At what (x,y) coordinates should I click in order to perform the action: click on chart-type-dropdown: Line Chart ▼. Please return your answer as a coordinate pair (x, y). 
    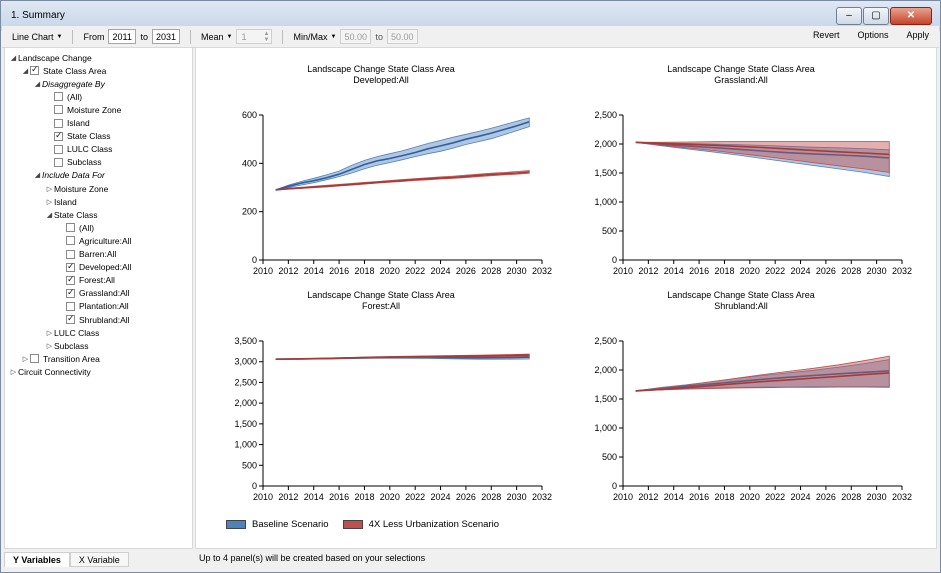
    Looking at the image, I should click on (37, 37).